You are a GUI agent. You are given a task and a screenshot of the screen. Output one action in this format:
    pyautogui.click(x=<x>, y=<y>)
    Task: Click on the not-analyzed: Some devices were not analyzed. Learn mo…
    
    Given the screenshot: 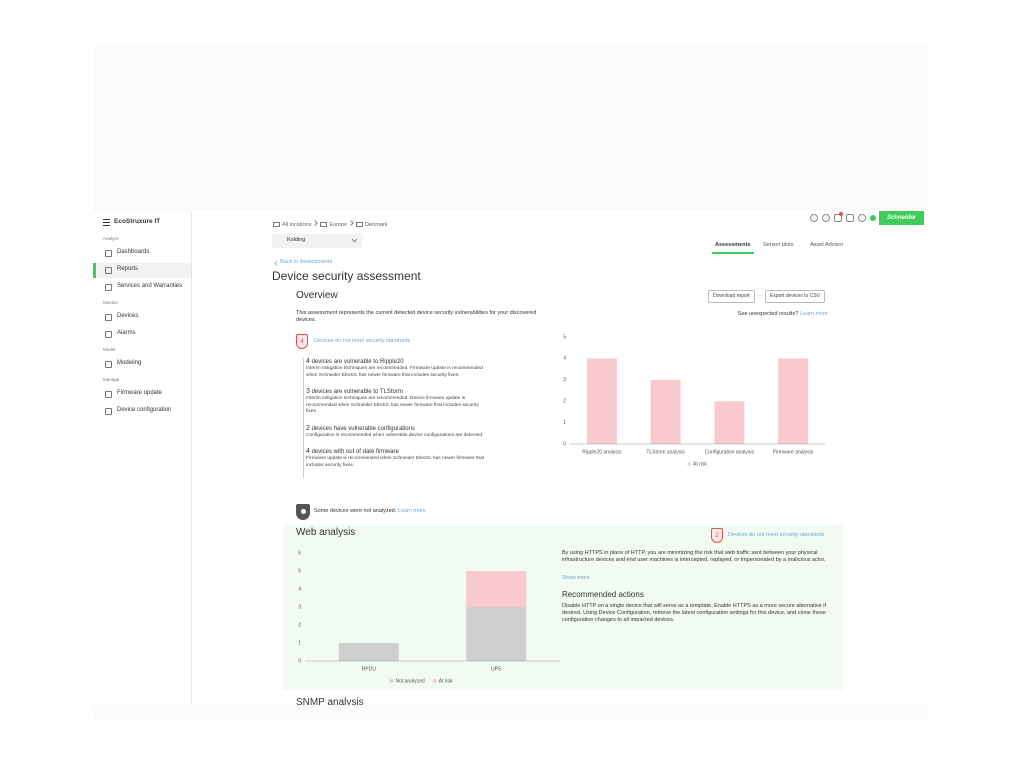 What is the action you would take?
    pyautogui.click(x=370, y=511)
    